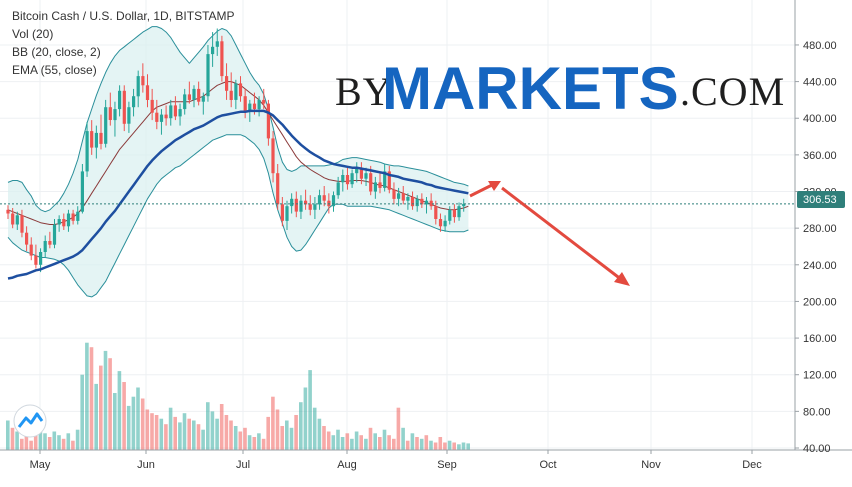 This screenshot has height=487, width=852. I want to click on x-tick-label: Jun, so click(146, 465).